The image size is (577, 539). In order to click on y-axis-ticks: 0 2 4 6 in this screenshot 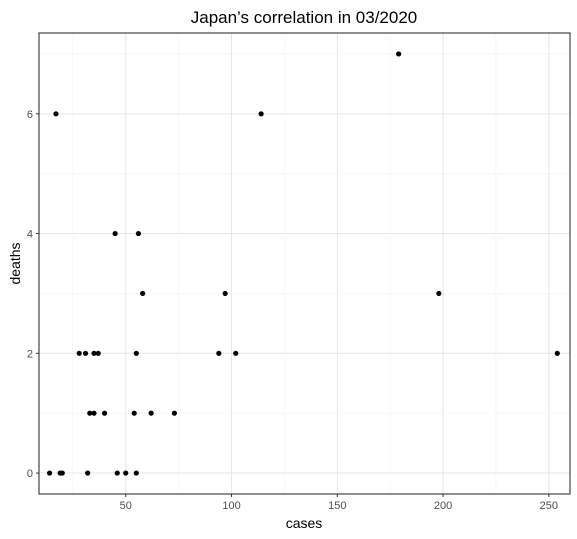, I will do `click(33, 294)`.